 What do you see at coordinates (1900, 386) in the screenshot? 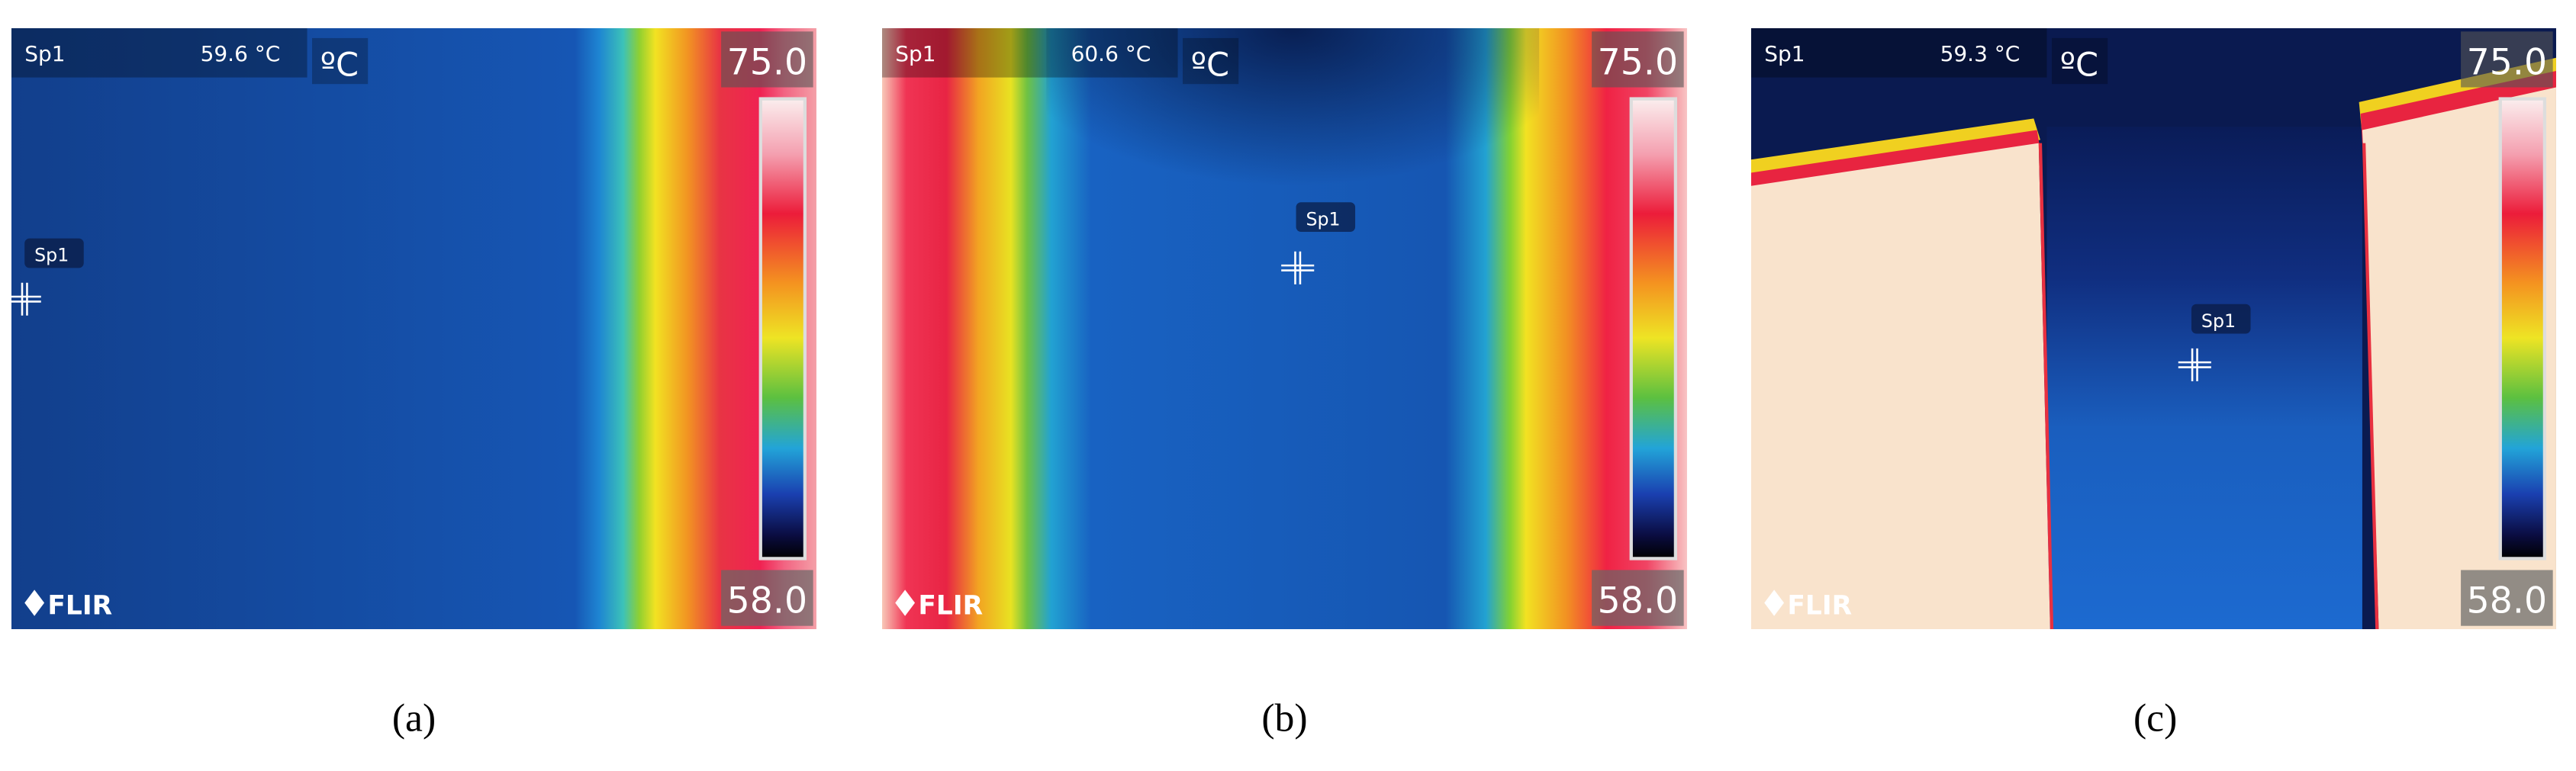
I see `hot-region` at bounding box center [1900, 386].